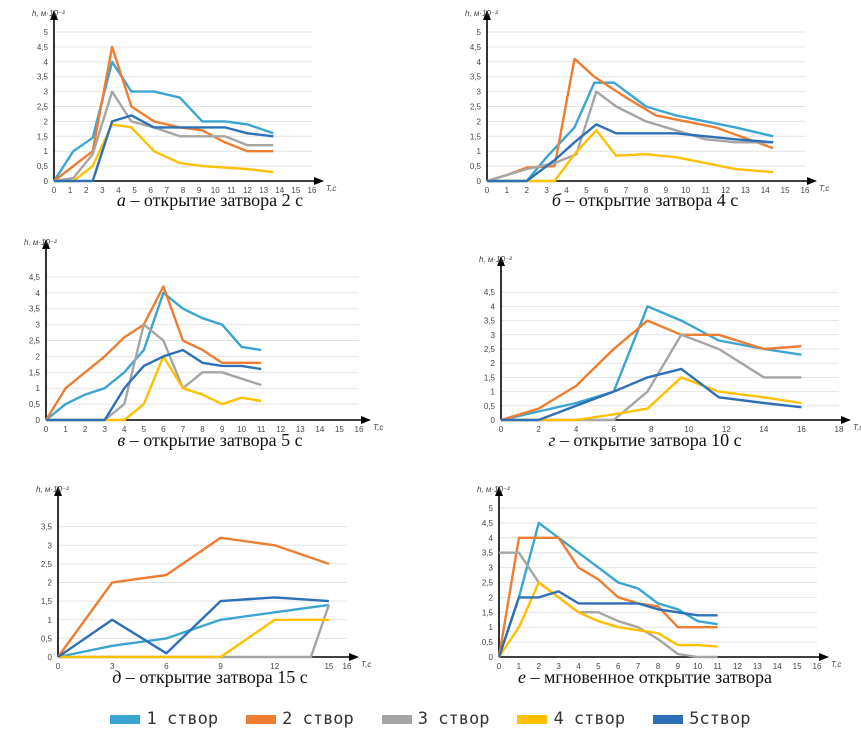  What do you see at coordinates (119, 677) in the screenshot?
I see `panel-letter: д` at bounding box center [119, 677].